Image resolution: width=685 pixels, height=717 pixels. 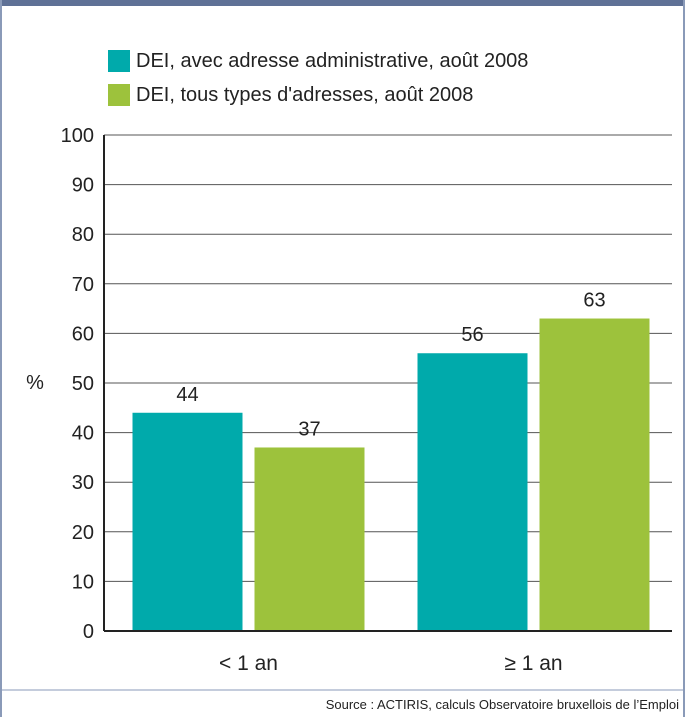 I want to click on y-tick-label-80: 80, so click(x=83, y=235).